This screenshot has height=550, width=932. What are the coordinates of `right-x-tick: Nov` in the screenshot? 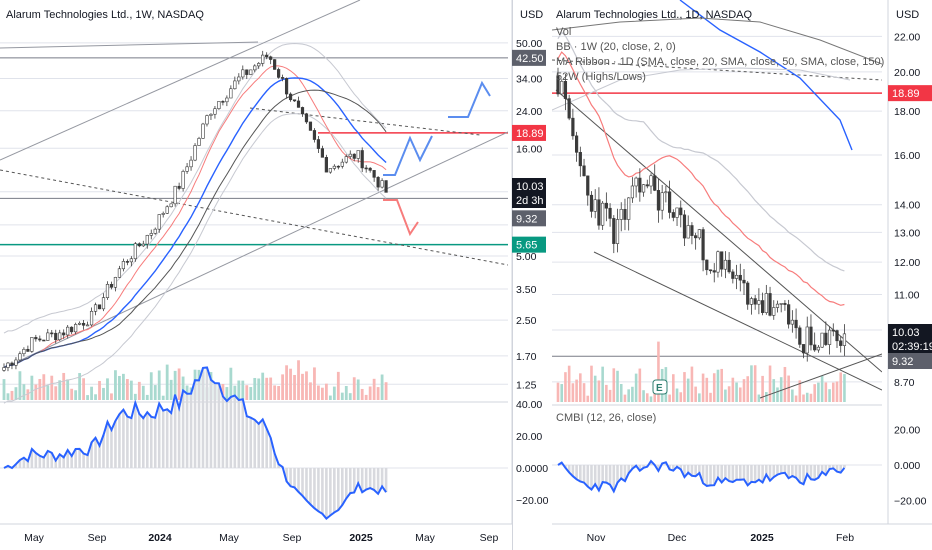 It's located at (596, 538).